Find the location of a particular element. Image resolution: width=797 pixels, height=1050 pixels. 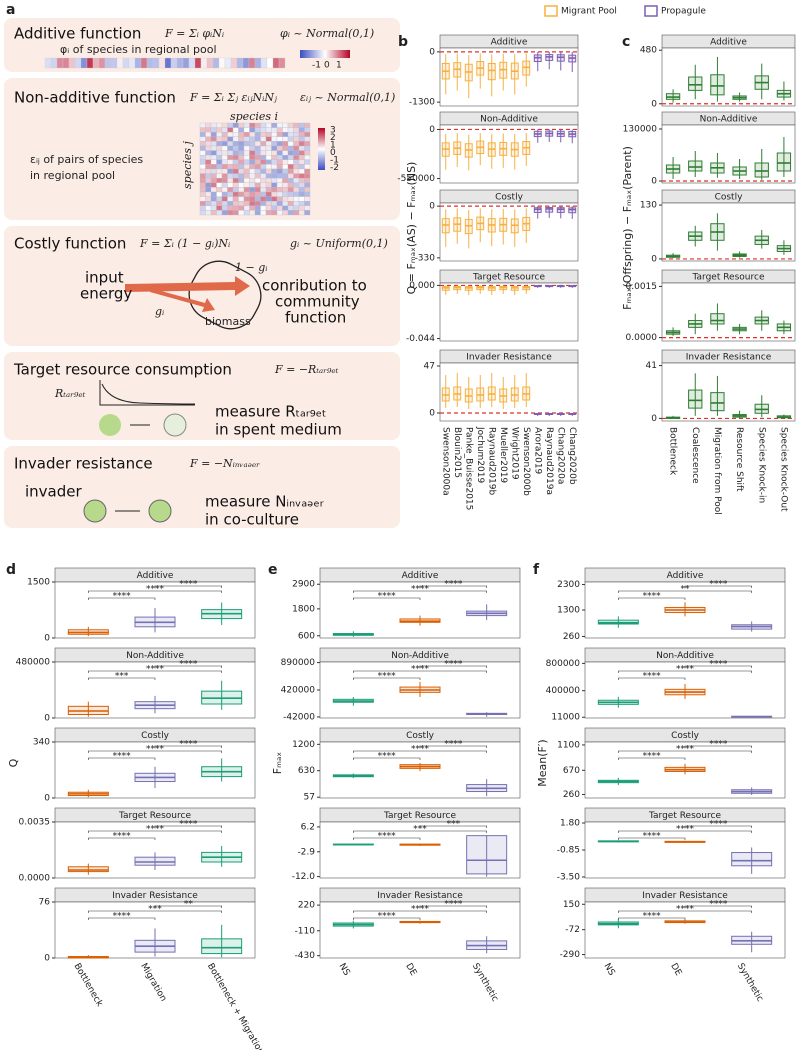

formula: F = Σᵢ (1 − gᵢ)Nᵢ is located at coordinates (184, 243).